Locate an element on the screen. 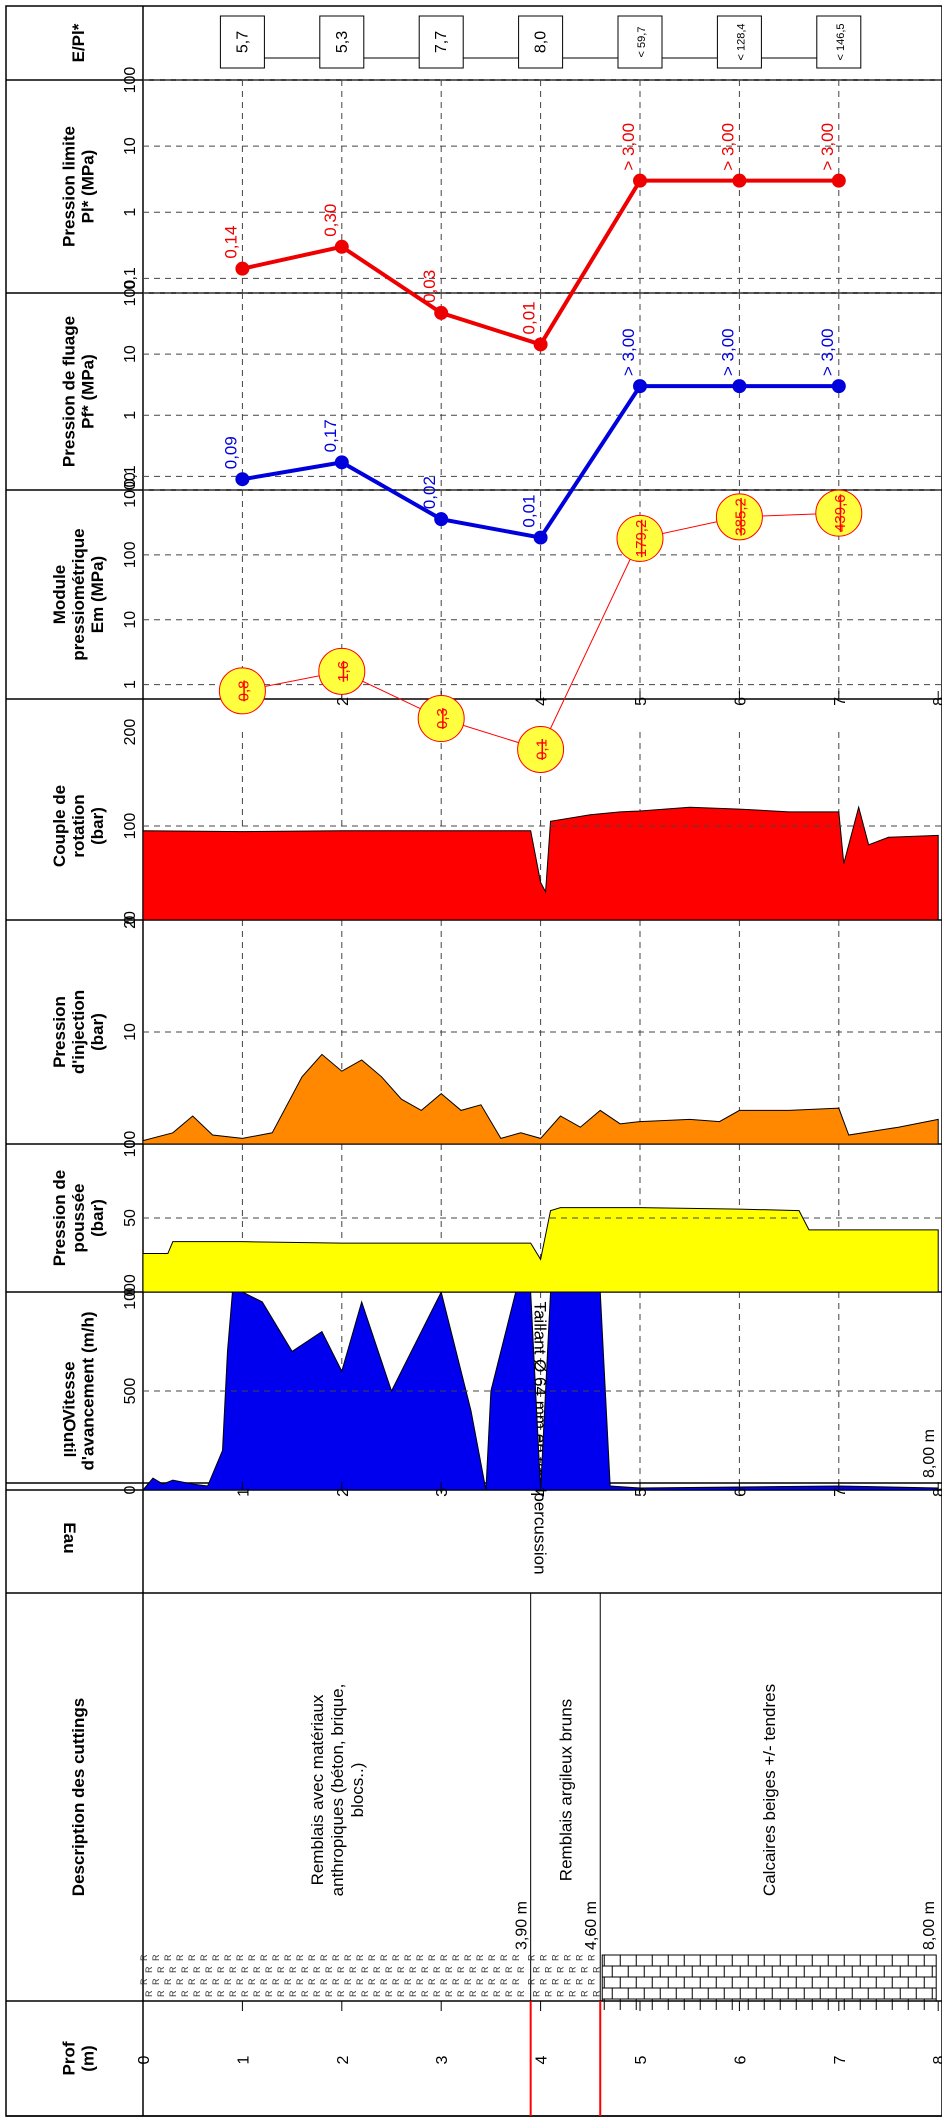 Image resolution: width=942 pixels, height=2121 pixels. layer-description-line: Calcaires beiges +/- tendres is located at coordinates (769, 1790).